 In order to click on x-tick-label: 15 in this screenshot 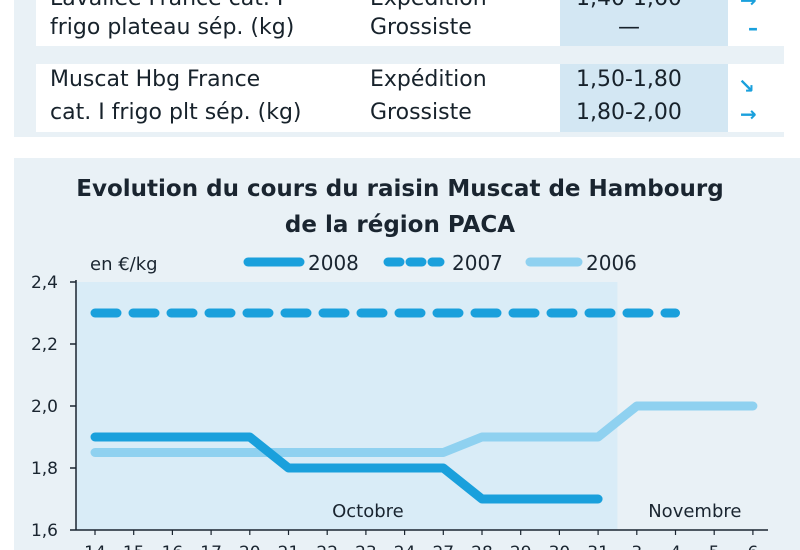, I will do `click(134, 546)`.